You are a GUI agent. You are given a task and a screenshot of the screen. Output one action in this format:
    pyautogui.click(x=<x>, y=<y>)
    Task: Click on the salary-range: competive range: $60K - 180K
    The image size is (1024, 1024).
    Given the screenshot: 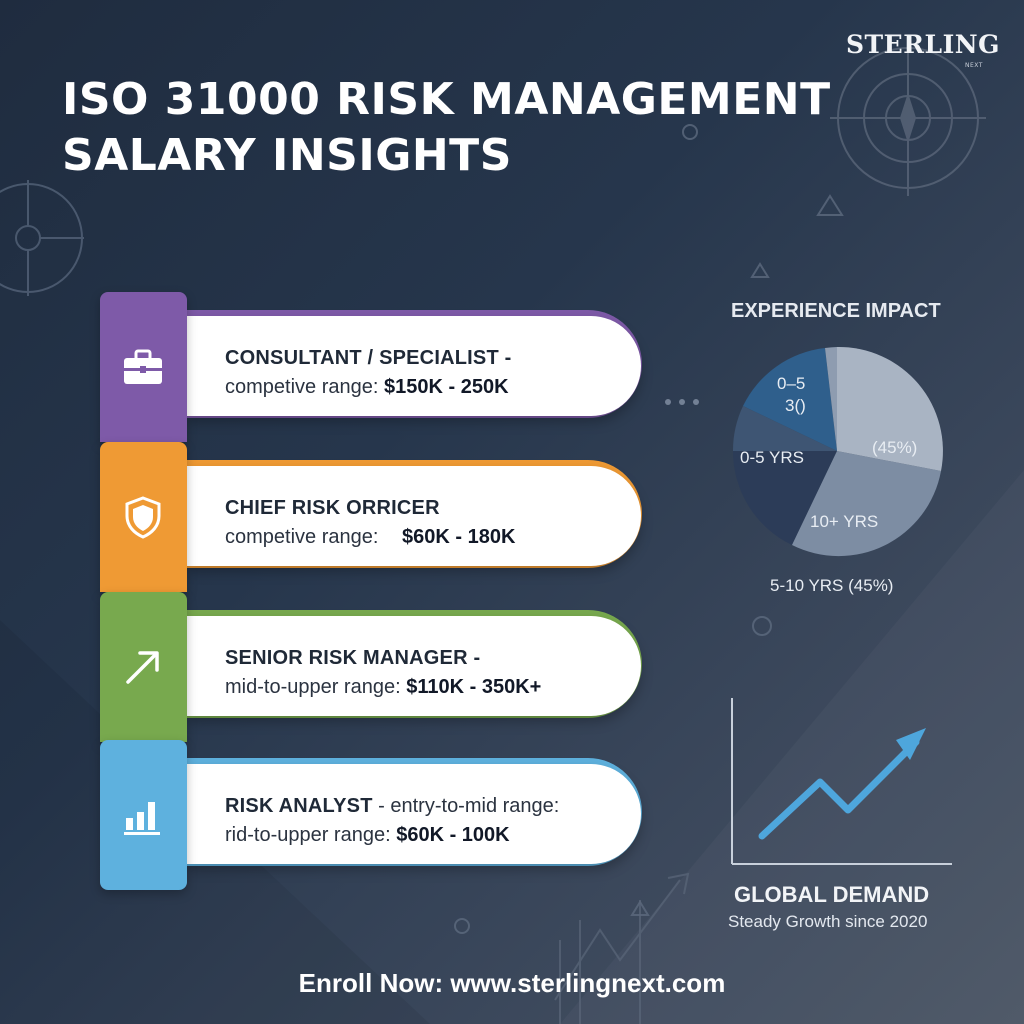 What is the action you would take?
    pyautogui.click(x=425, y=537)
    